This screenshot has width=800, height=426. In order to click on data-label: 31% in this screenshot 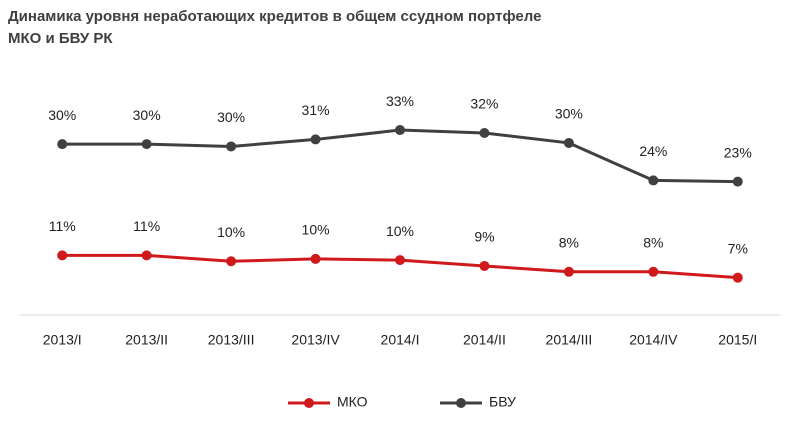, I will do `click(316, 110)`.